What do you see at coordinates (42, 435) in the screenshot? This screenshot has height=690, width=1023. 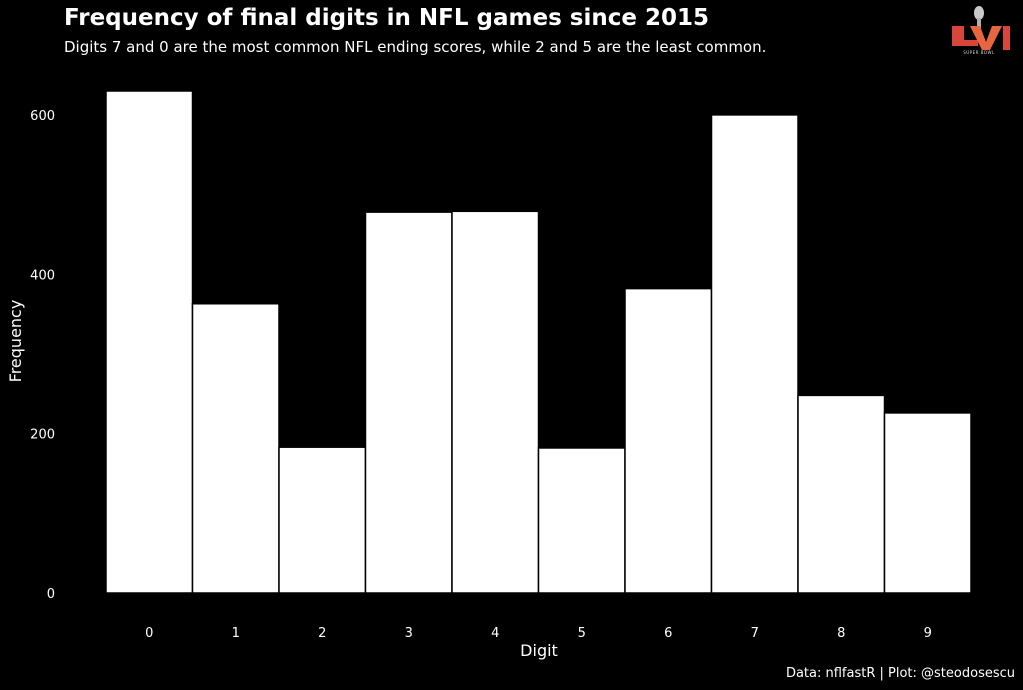 I see `y-tick-label: 200` at bounding box center [42, 435].